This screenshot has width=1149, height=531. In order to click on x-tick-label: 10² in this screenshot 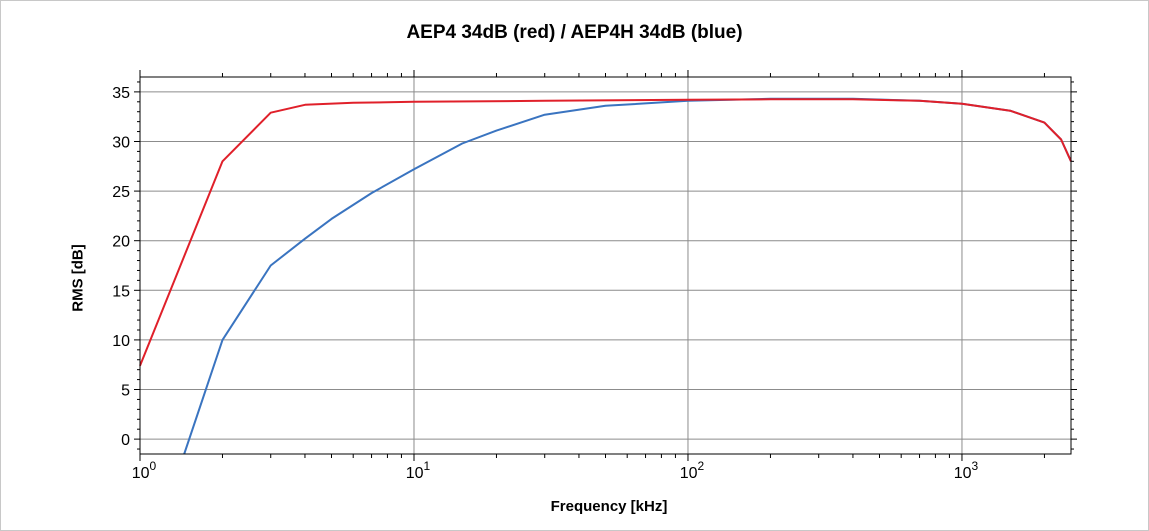, I will do `click(692, 470)`.